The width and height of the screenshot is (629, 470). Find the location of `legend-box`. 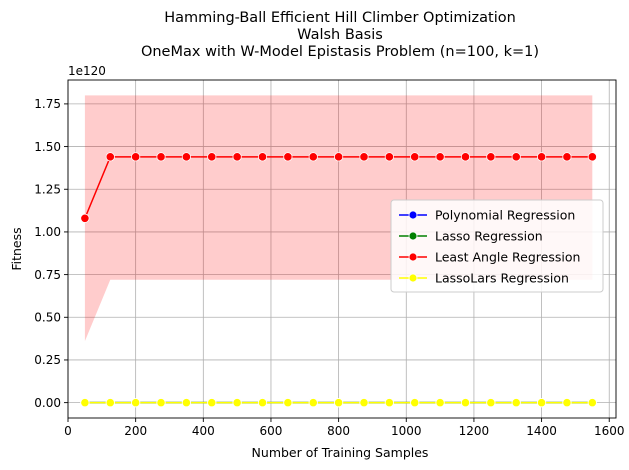

legend-box is located at coordinates (497, 246).